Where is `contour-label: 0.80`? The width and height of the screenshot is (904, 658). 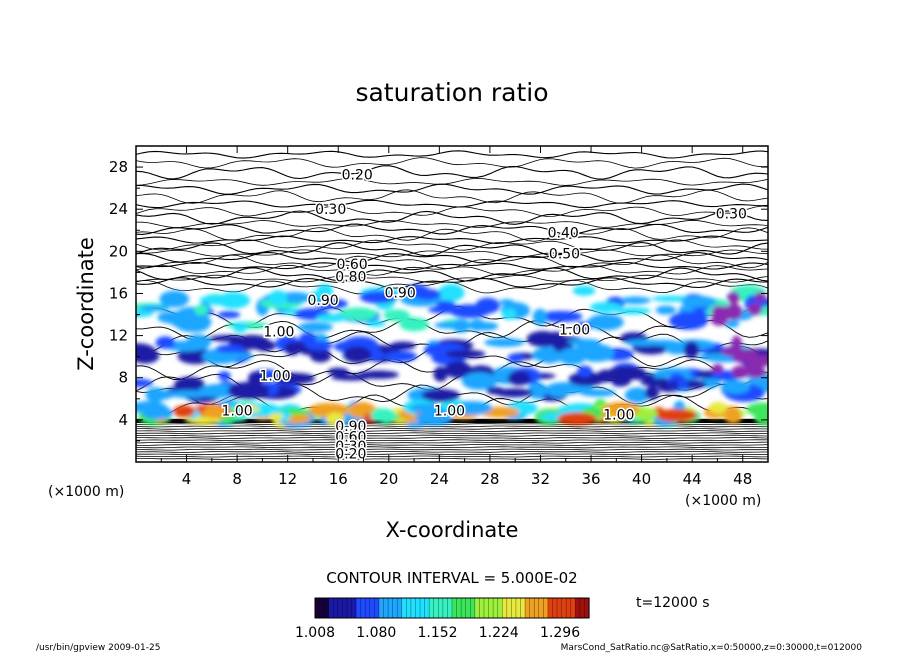
contour-label: 0.80 is located at coordinates (350, 278).